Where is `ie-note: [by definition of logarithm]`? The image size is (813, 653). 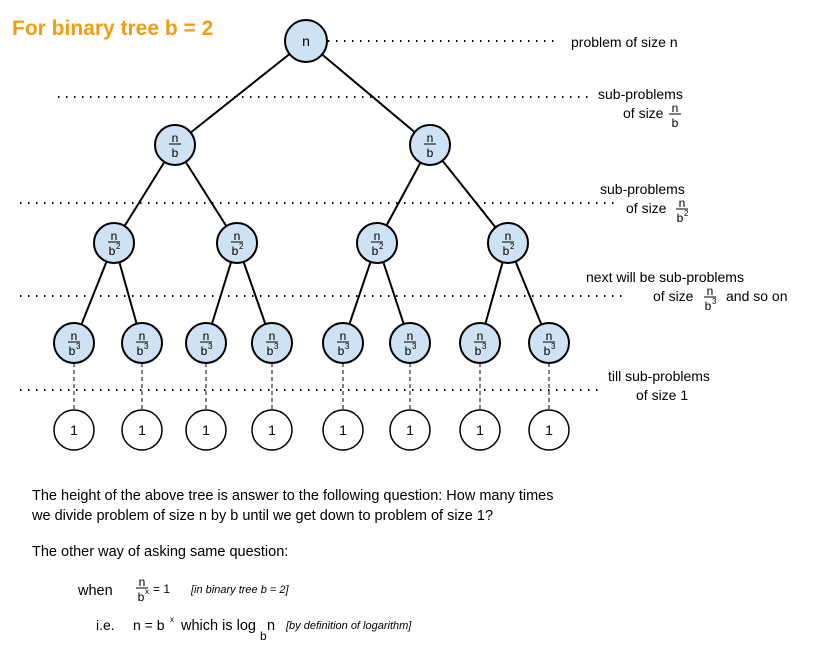
ie-note: [by definition of logarithm] is located at coordinates (348, 626).